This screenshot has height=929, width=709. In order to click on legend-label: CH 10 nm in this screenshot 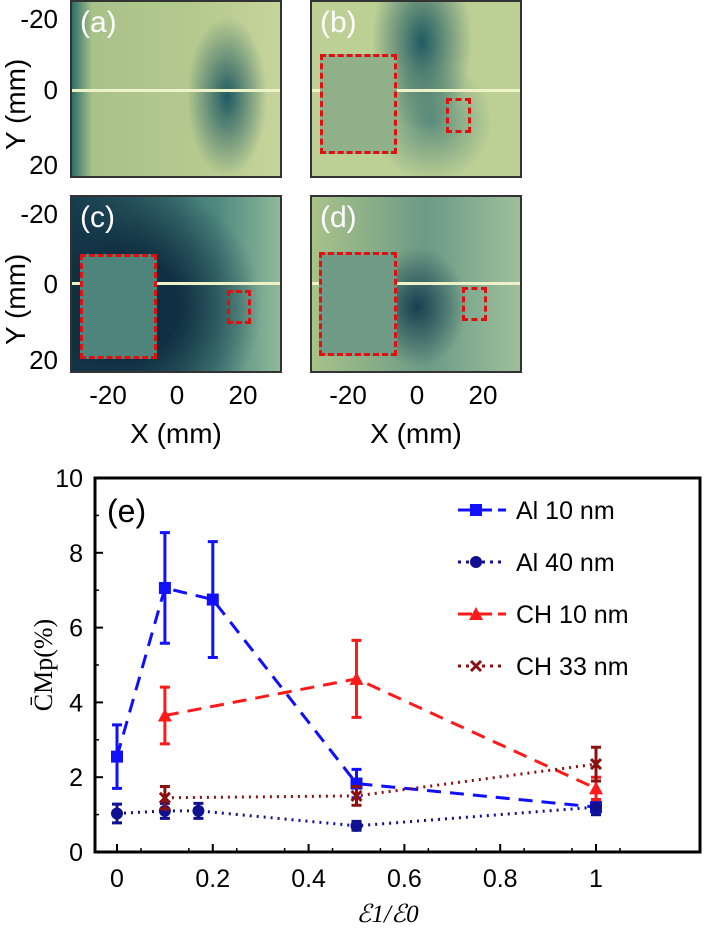, I will do `click(572, 615)`.